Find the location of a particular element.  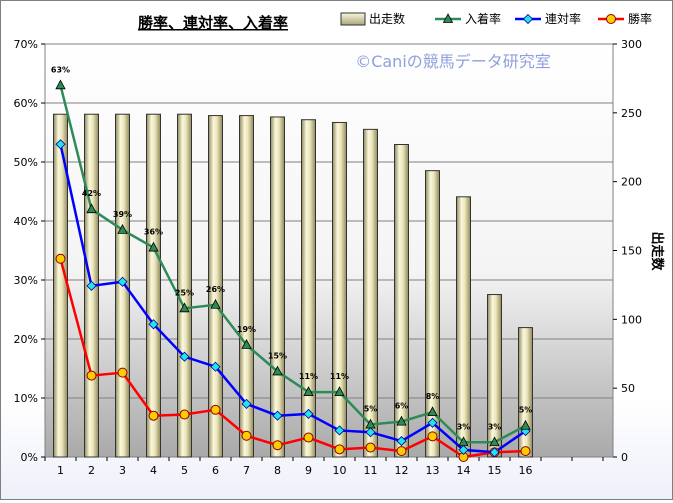

x-tick-label: 16 is located at coordinates (526, 470).